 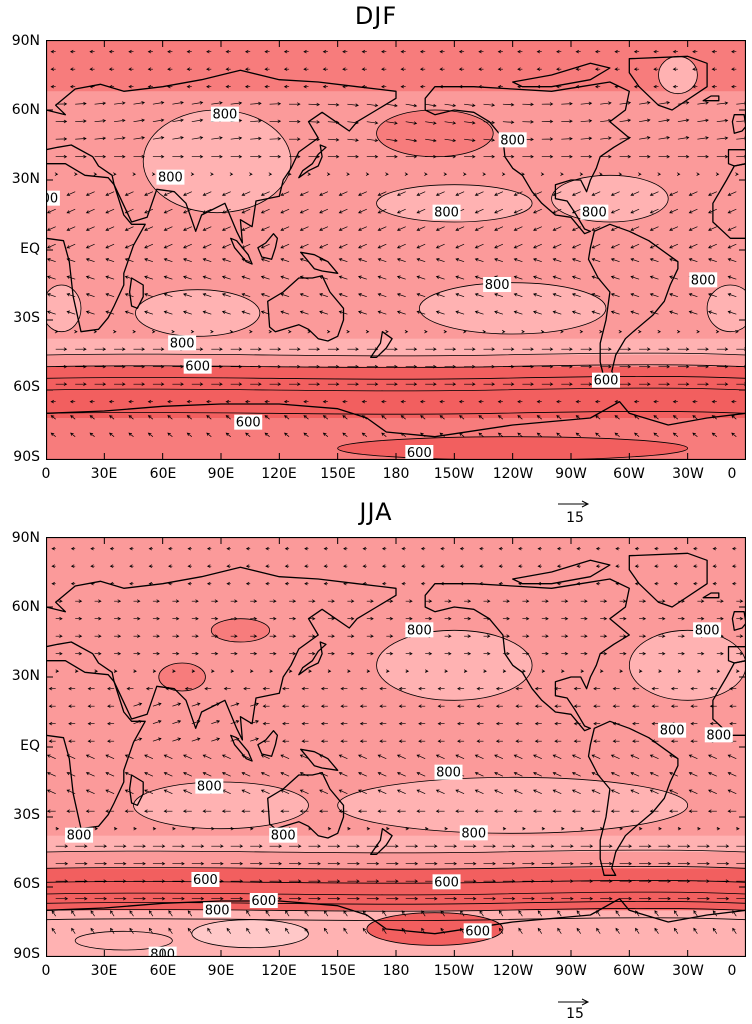 What do you see at coordinates (732, 971) in the screenshot?
I see `lon-tick-label: 0` at bounding box center [732, 971].